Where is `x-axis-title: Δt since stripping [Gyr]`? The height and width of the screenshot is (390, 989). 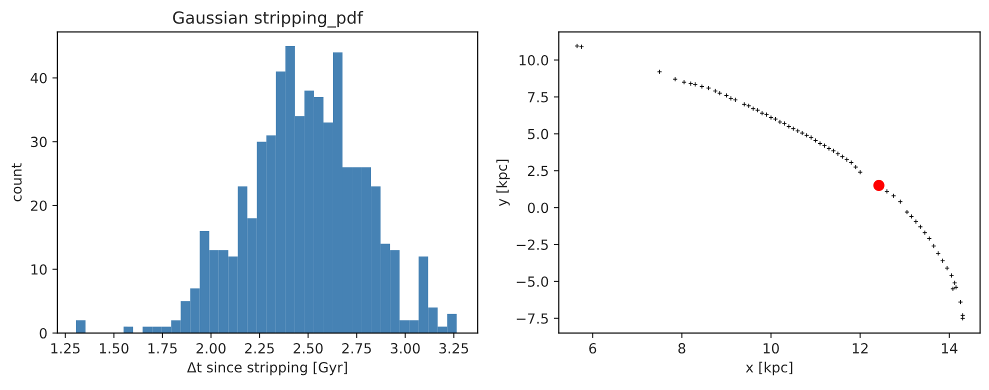
x-axis-title: Δt since stripping [Gyr] is located at coordinates (267, 369).